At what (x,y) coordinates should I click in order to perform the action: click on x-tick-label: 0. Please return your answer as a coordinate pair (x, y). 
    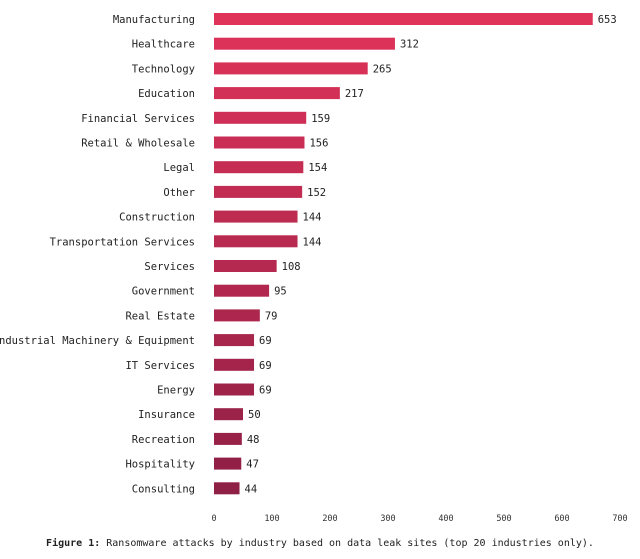
    Looking at the image, I should click on (213, 519).